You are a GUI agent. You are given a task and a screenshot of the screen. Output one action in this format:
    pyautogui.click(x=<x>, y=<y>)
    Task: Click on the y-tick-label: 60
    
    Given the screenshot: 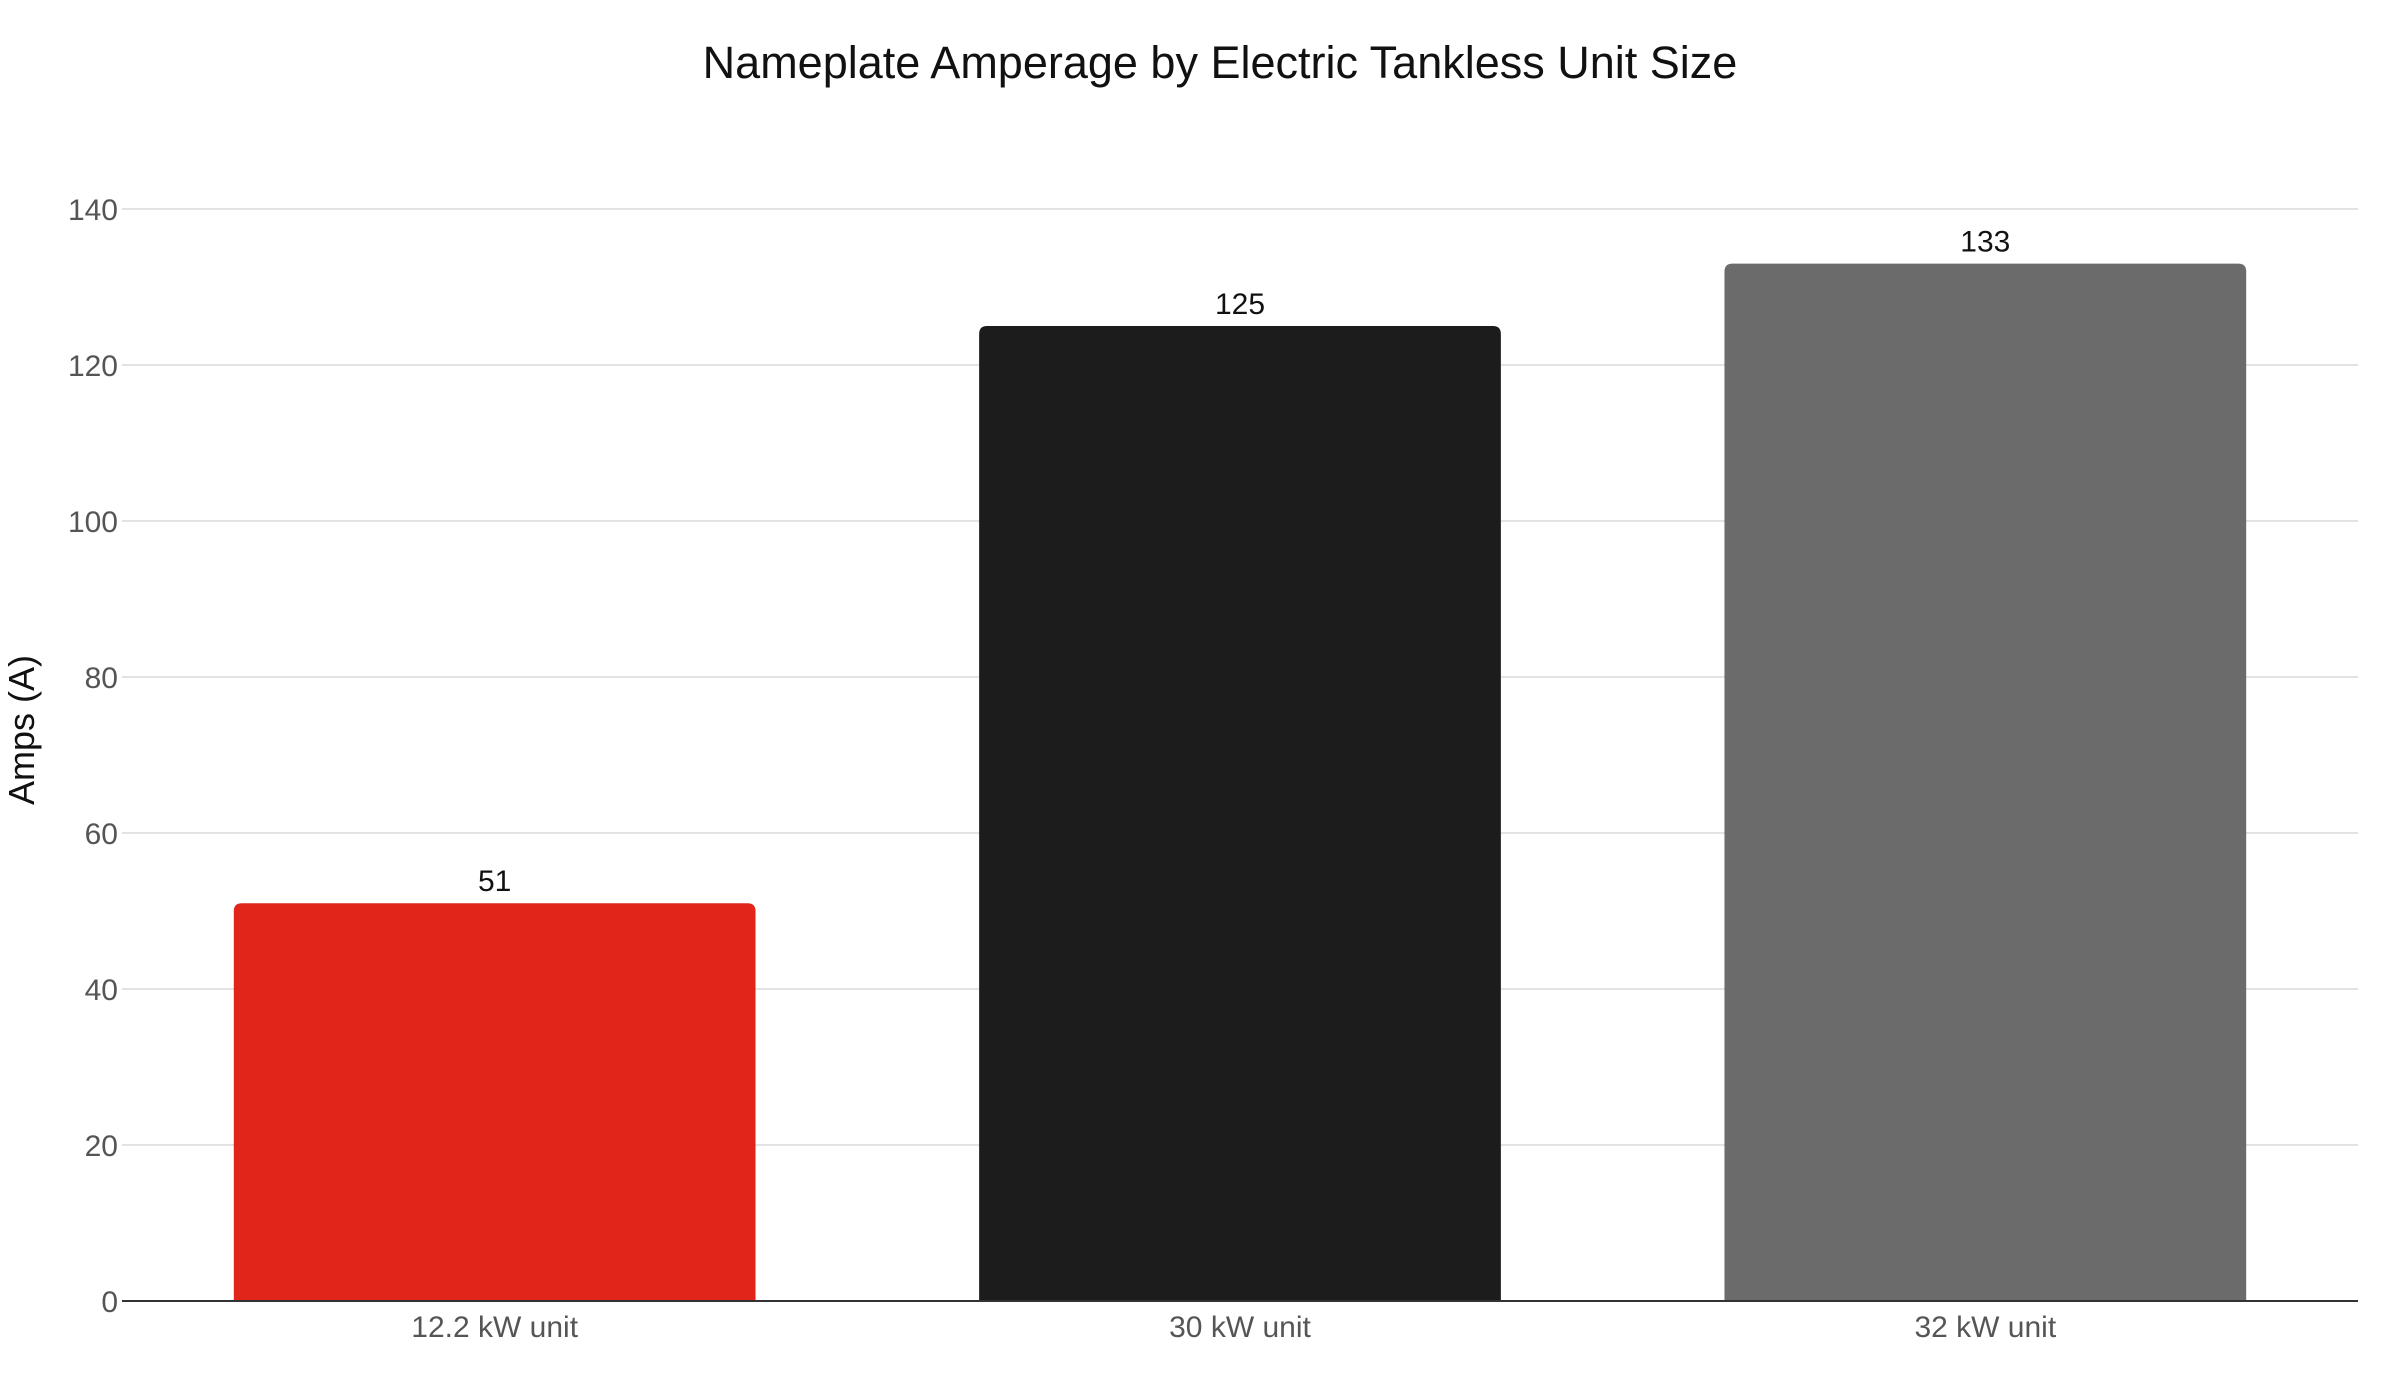 What is the action you would take?
    pyautogui.click(x=101, y=834)
    